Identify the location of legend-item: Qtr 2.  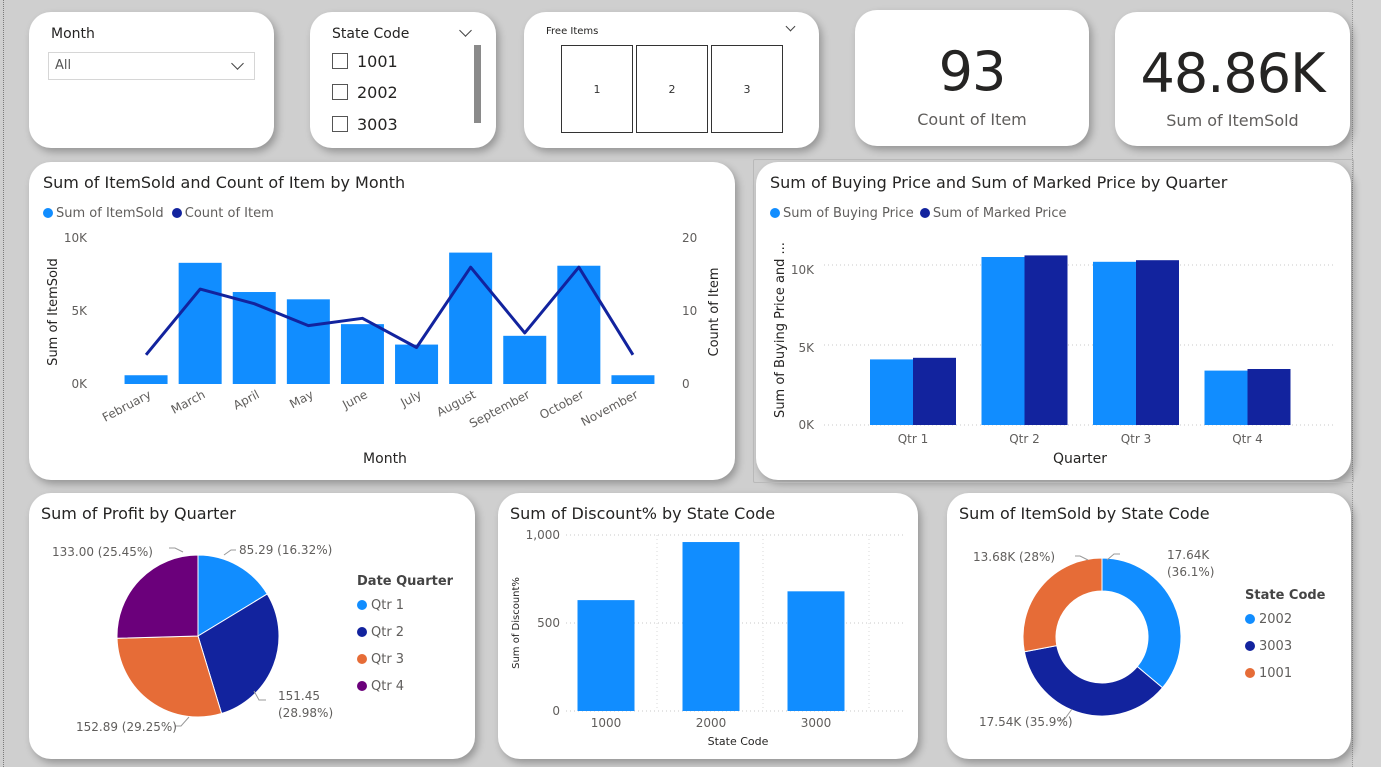
(380, 632).